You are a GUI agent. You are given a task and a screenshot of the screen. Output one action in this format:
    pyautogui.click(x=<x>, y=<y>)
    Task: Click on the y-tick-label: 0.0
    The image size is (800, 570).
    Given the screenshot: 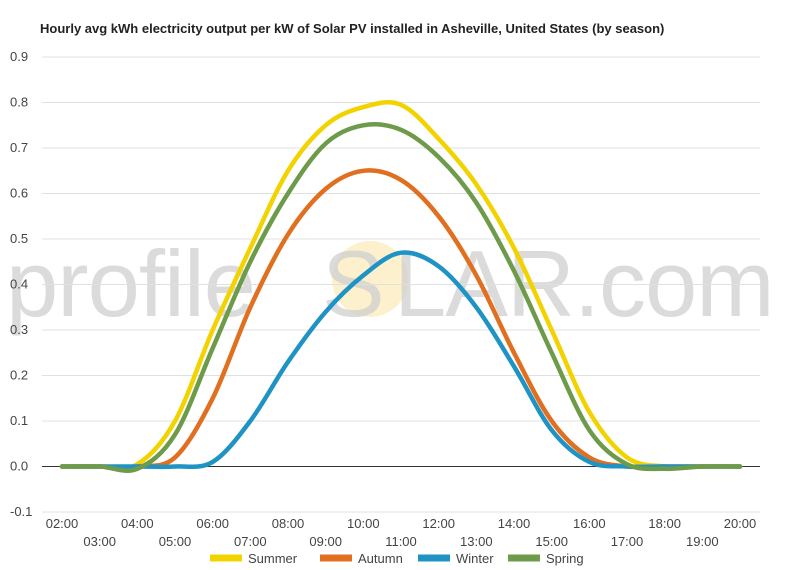 What is the action you would take?
    pyautogui.click(x=19, y=466)
    